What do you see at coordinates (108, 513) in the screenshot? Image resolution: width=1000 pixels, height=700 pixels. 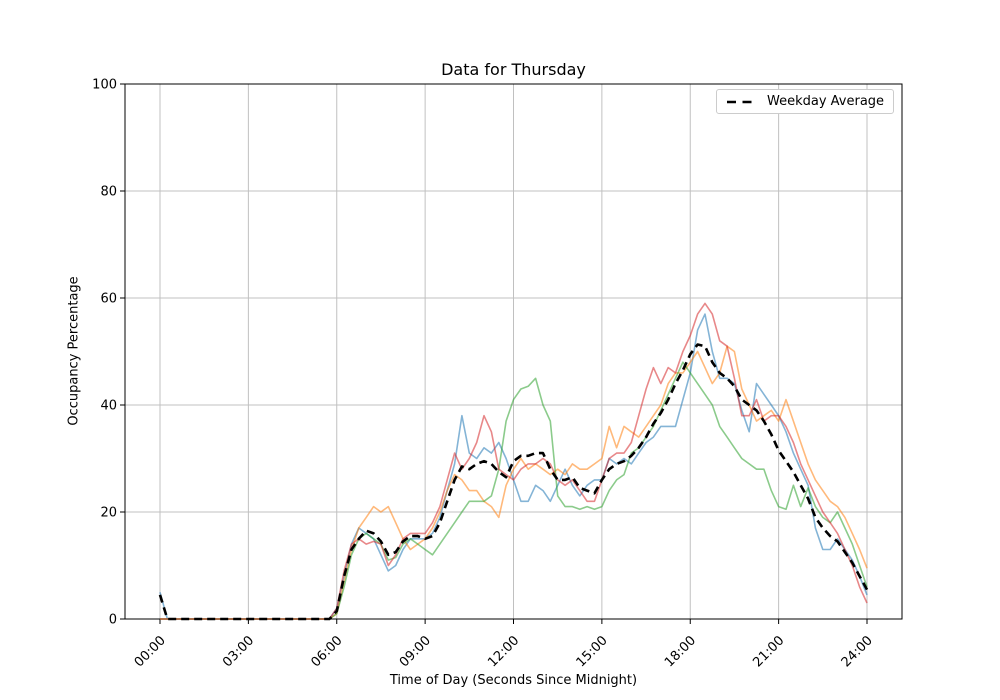 I see `y-tick-label: 20` at bounding box center [108, 513].